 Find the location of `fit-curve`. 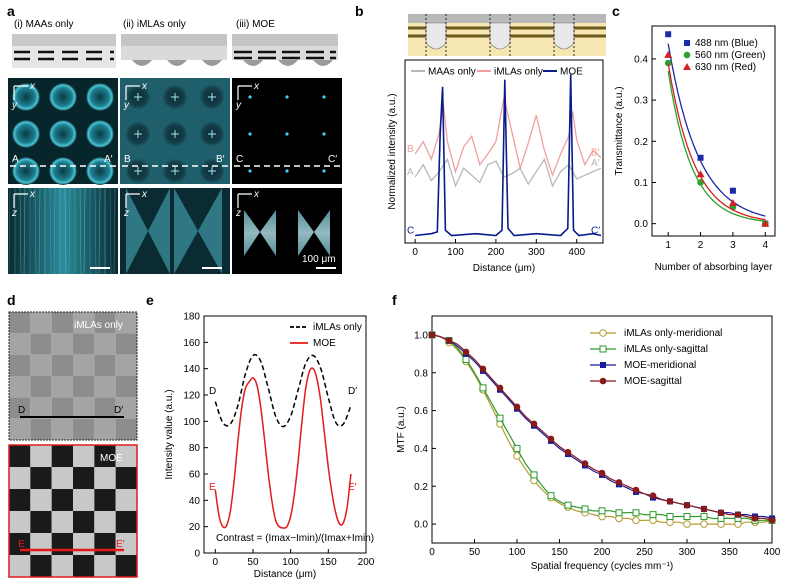

fit-curve is located at coordinates (716, 142).